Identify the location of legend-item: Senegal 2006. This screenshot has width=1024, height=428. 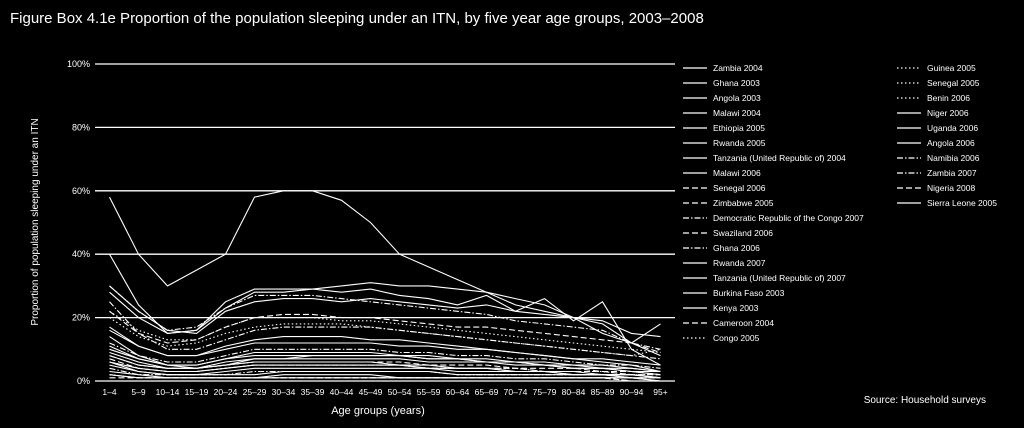
(790, 187).